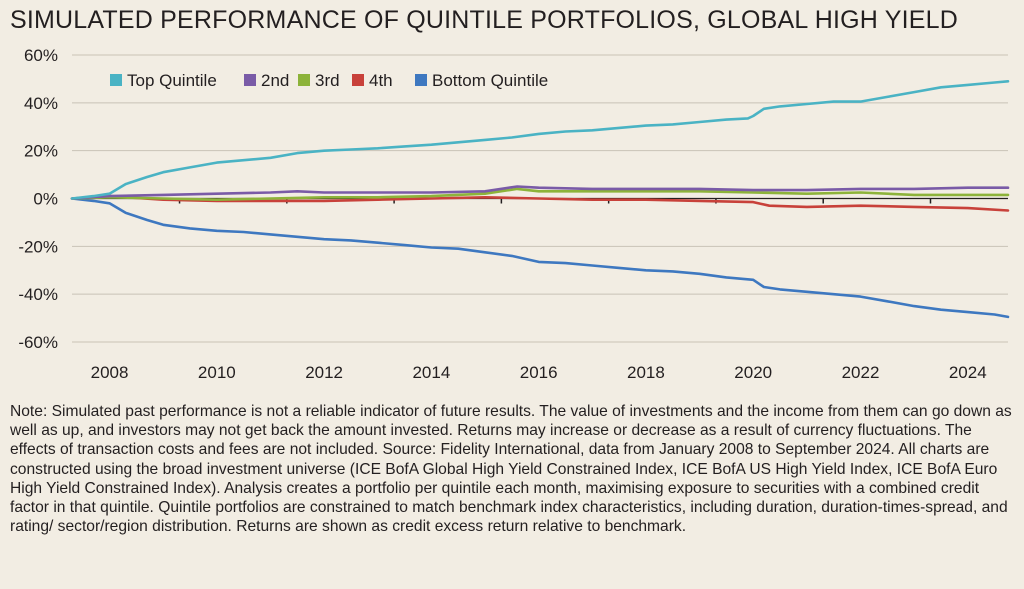  What do you see at coordinates (861, 372) in the screenshot?
I see `x-tick-label: 2022` at bounding box center [861, 372].